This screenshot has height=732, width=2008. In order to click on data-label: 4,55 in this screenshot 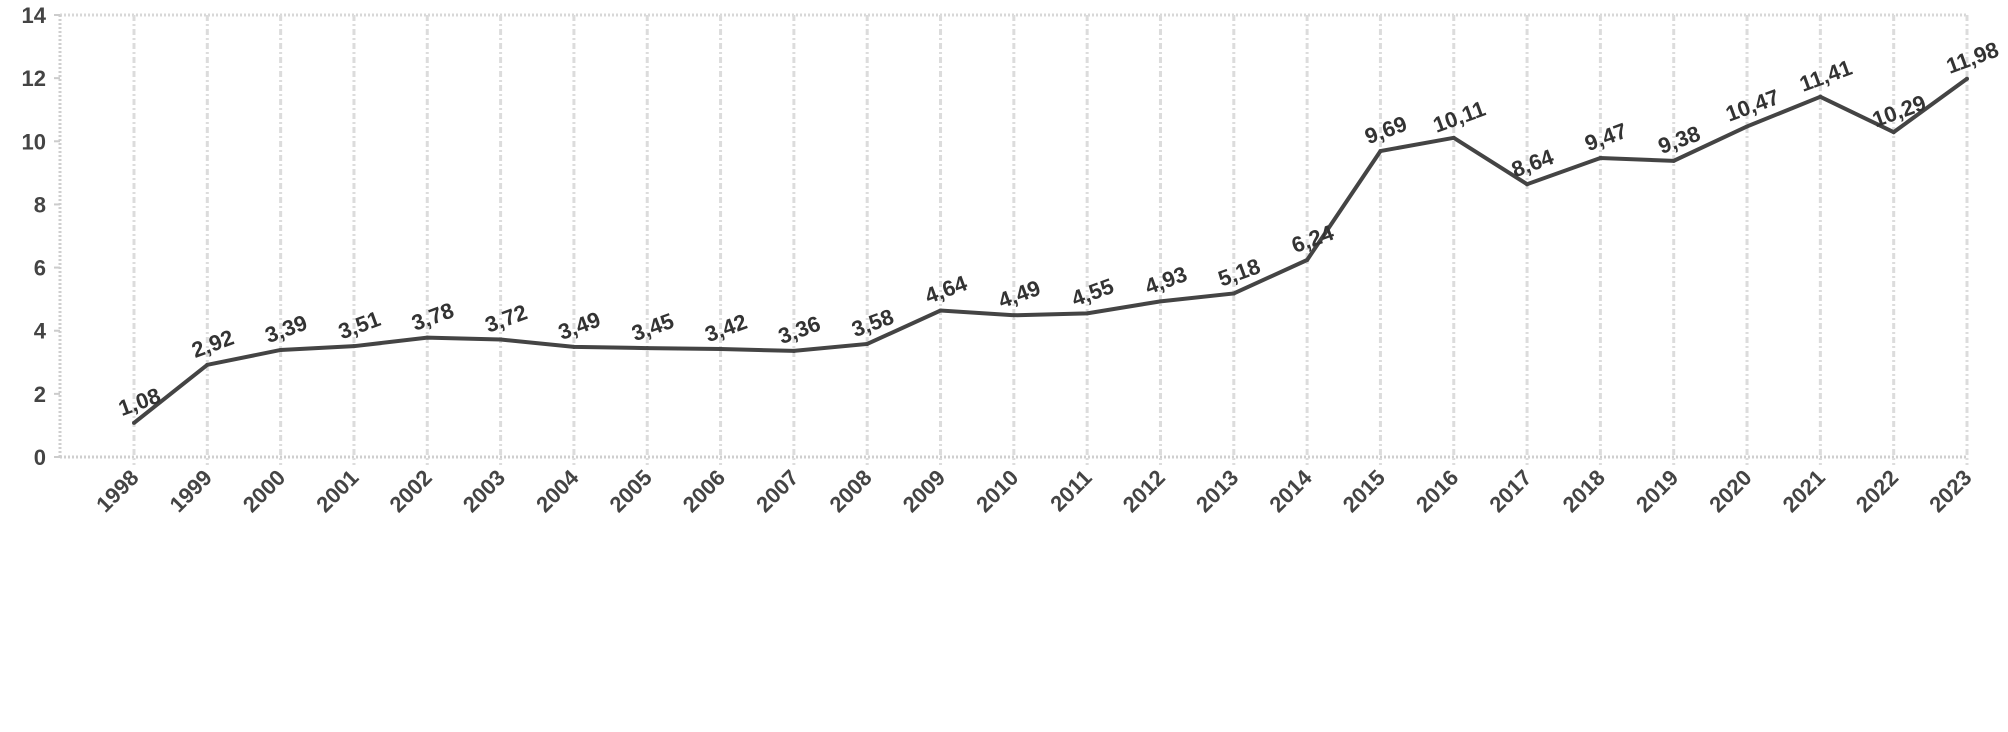, I will do `click(1092, 292)`.